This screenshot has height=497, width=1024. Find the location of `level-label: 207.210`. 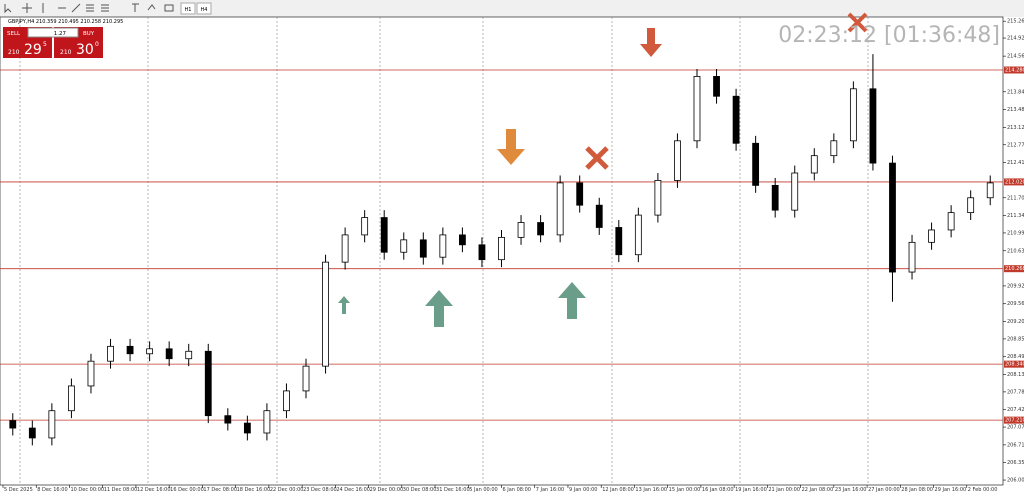

level-label: 207.210 is located at coordinates (1014, 421).